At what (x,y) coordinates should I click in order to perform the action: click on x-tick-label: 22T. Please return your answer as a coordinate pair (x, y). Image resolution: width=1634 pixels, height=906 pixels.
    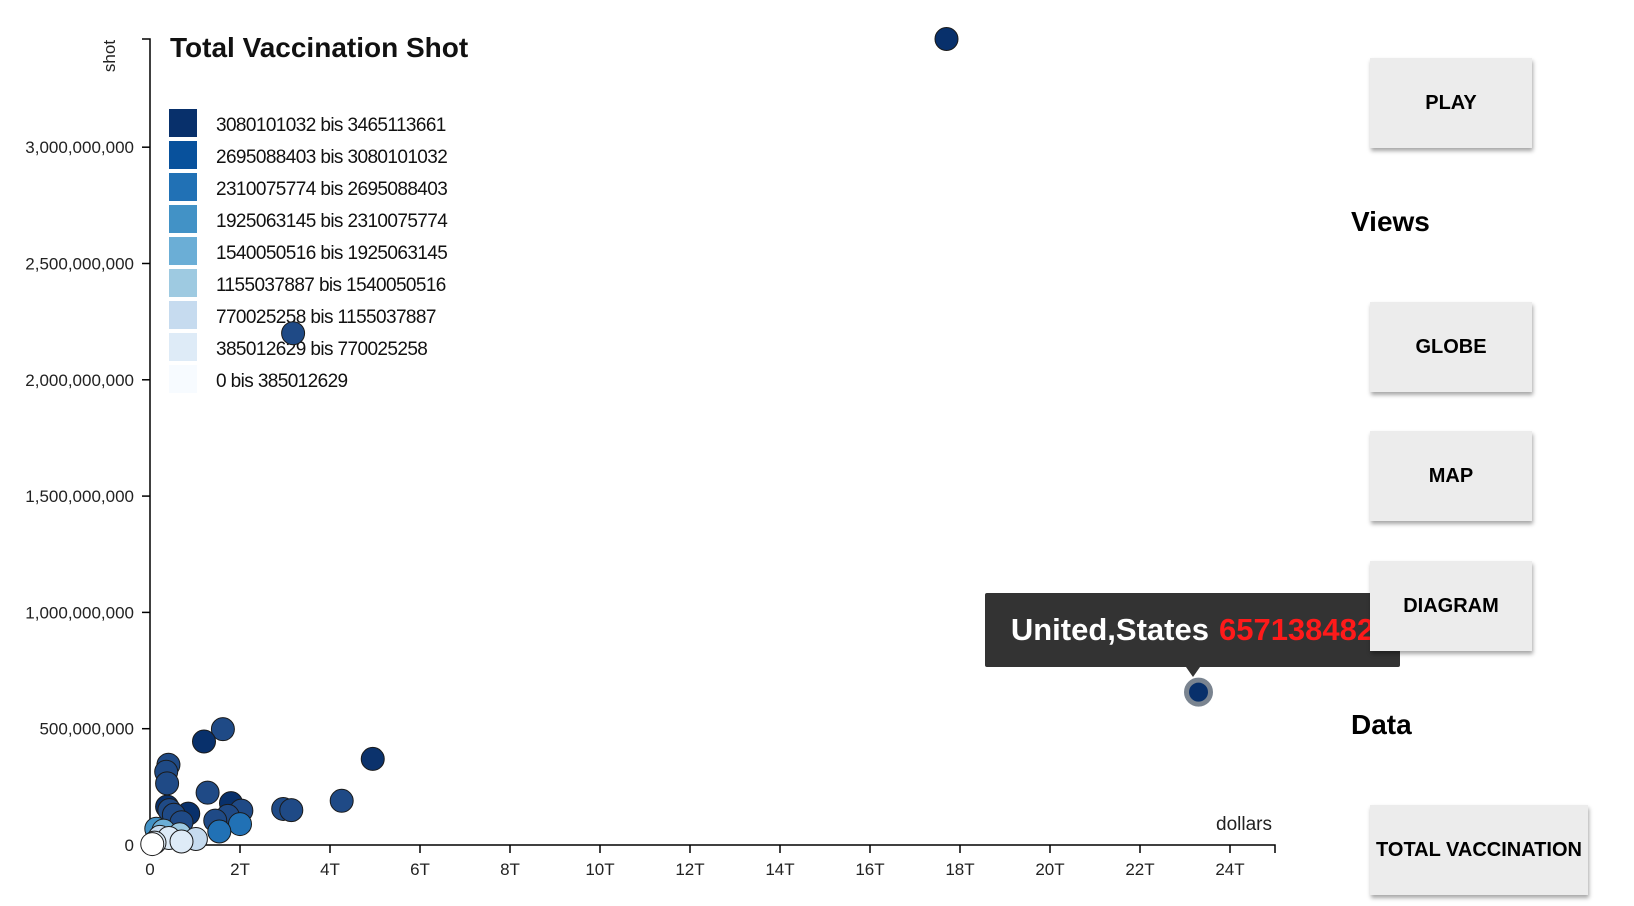
    Looking at the image, I should click on (1139, 869).